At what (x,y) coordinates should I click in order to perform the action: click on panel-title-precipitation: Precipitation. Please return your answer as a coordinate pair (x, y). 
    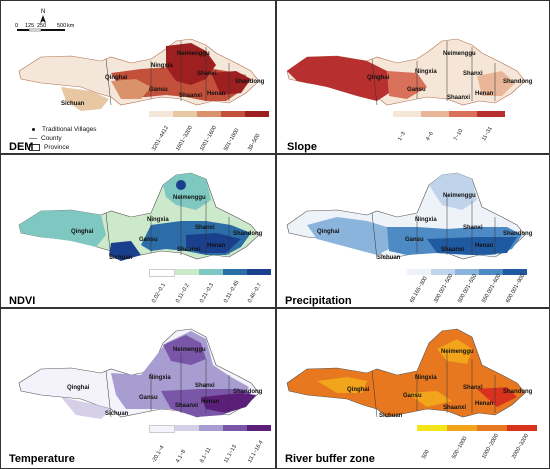
    Looking at the image, I should click on (318, 301).